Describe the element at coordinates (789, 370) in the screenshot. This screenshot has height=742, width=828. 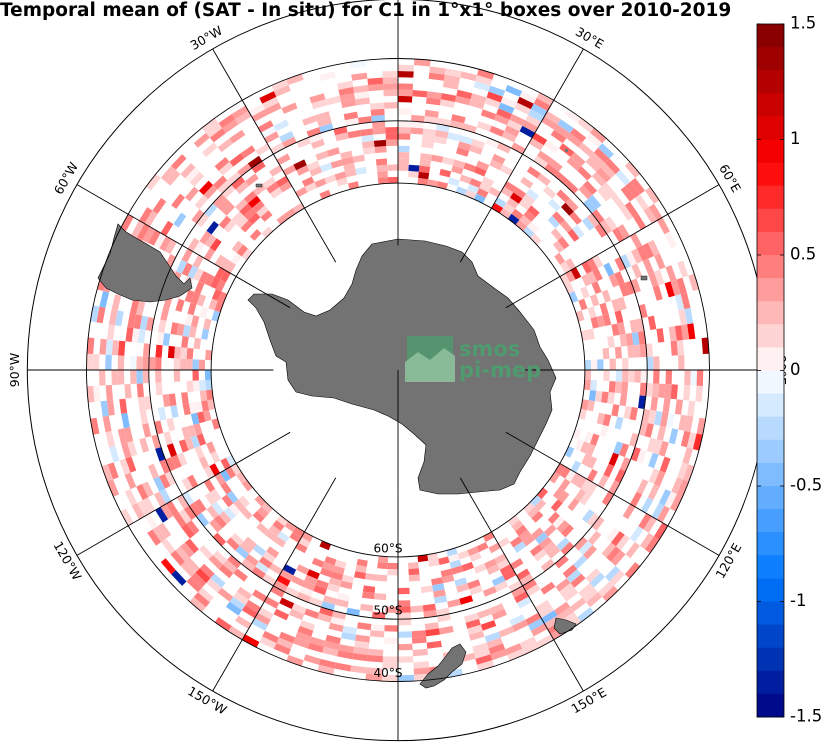
I see `colorbar: 1.5 1 0.5 0 -0.5 -1 -1.5` at that location.